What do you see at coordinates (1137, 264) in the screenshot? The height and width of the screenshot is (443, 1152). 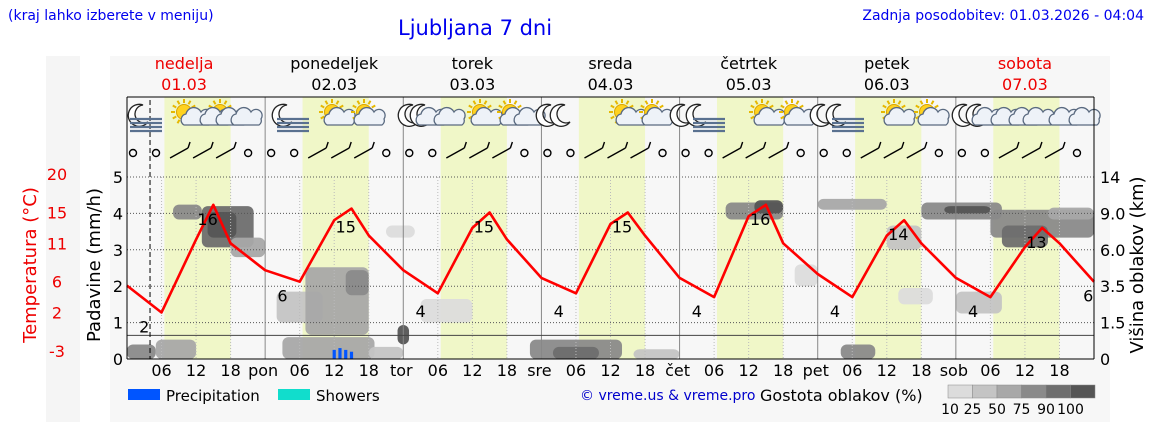 I see `cloud-height-axis-title: Višina oblakov (km)` at bounding box center [1137, 264].